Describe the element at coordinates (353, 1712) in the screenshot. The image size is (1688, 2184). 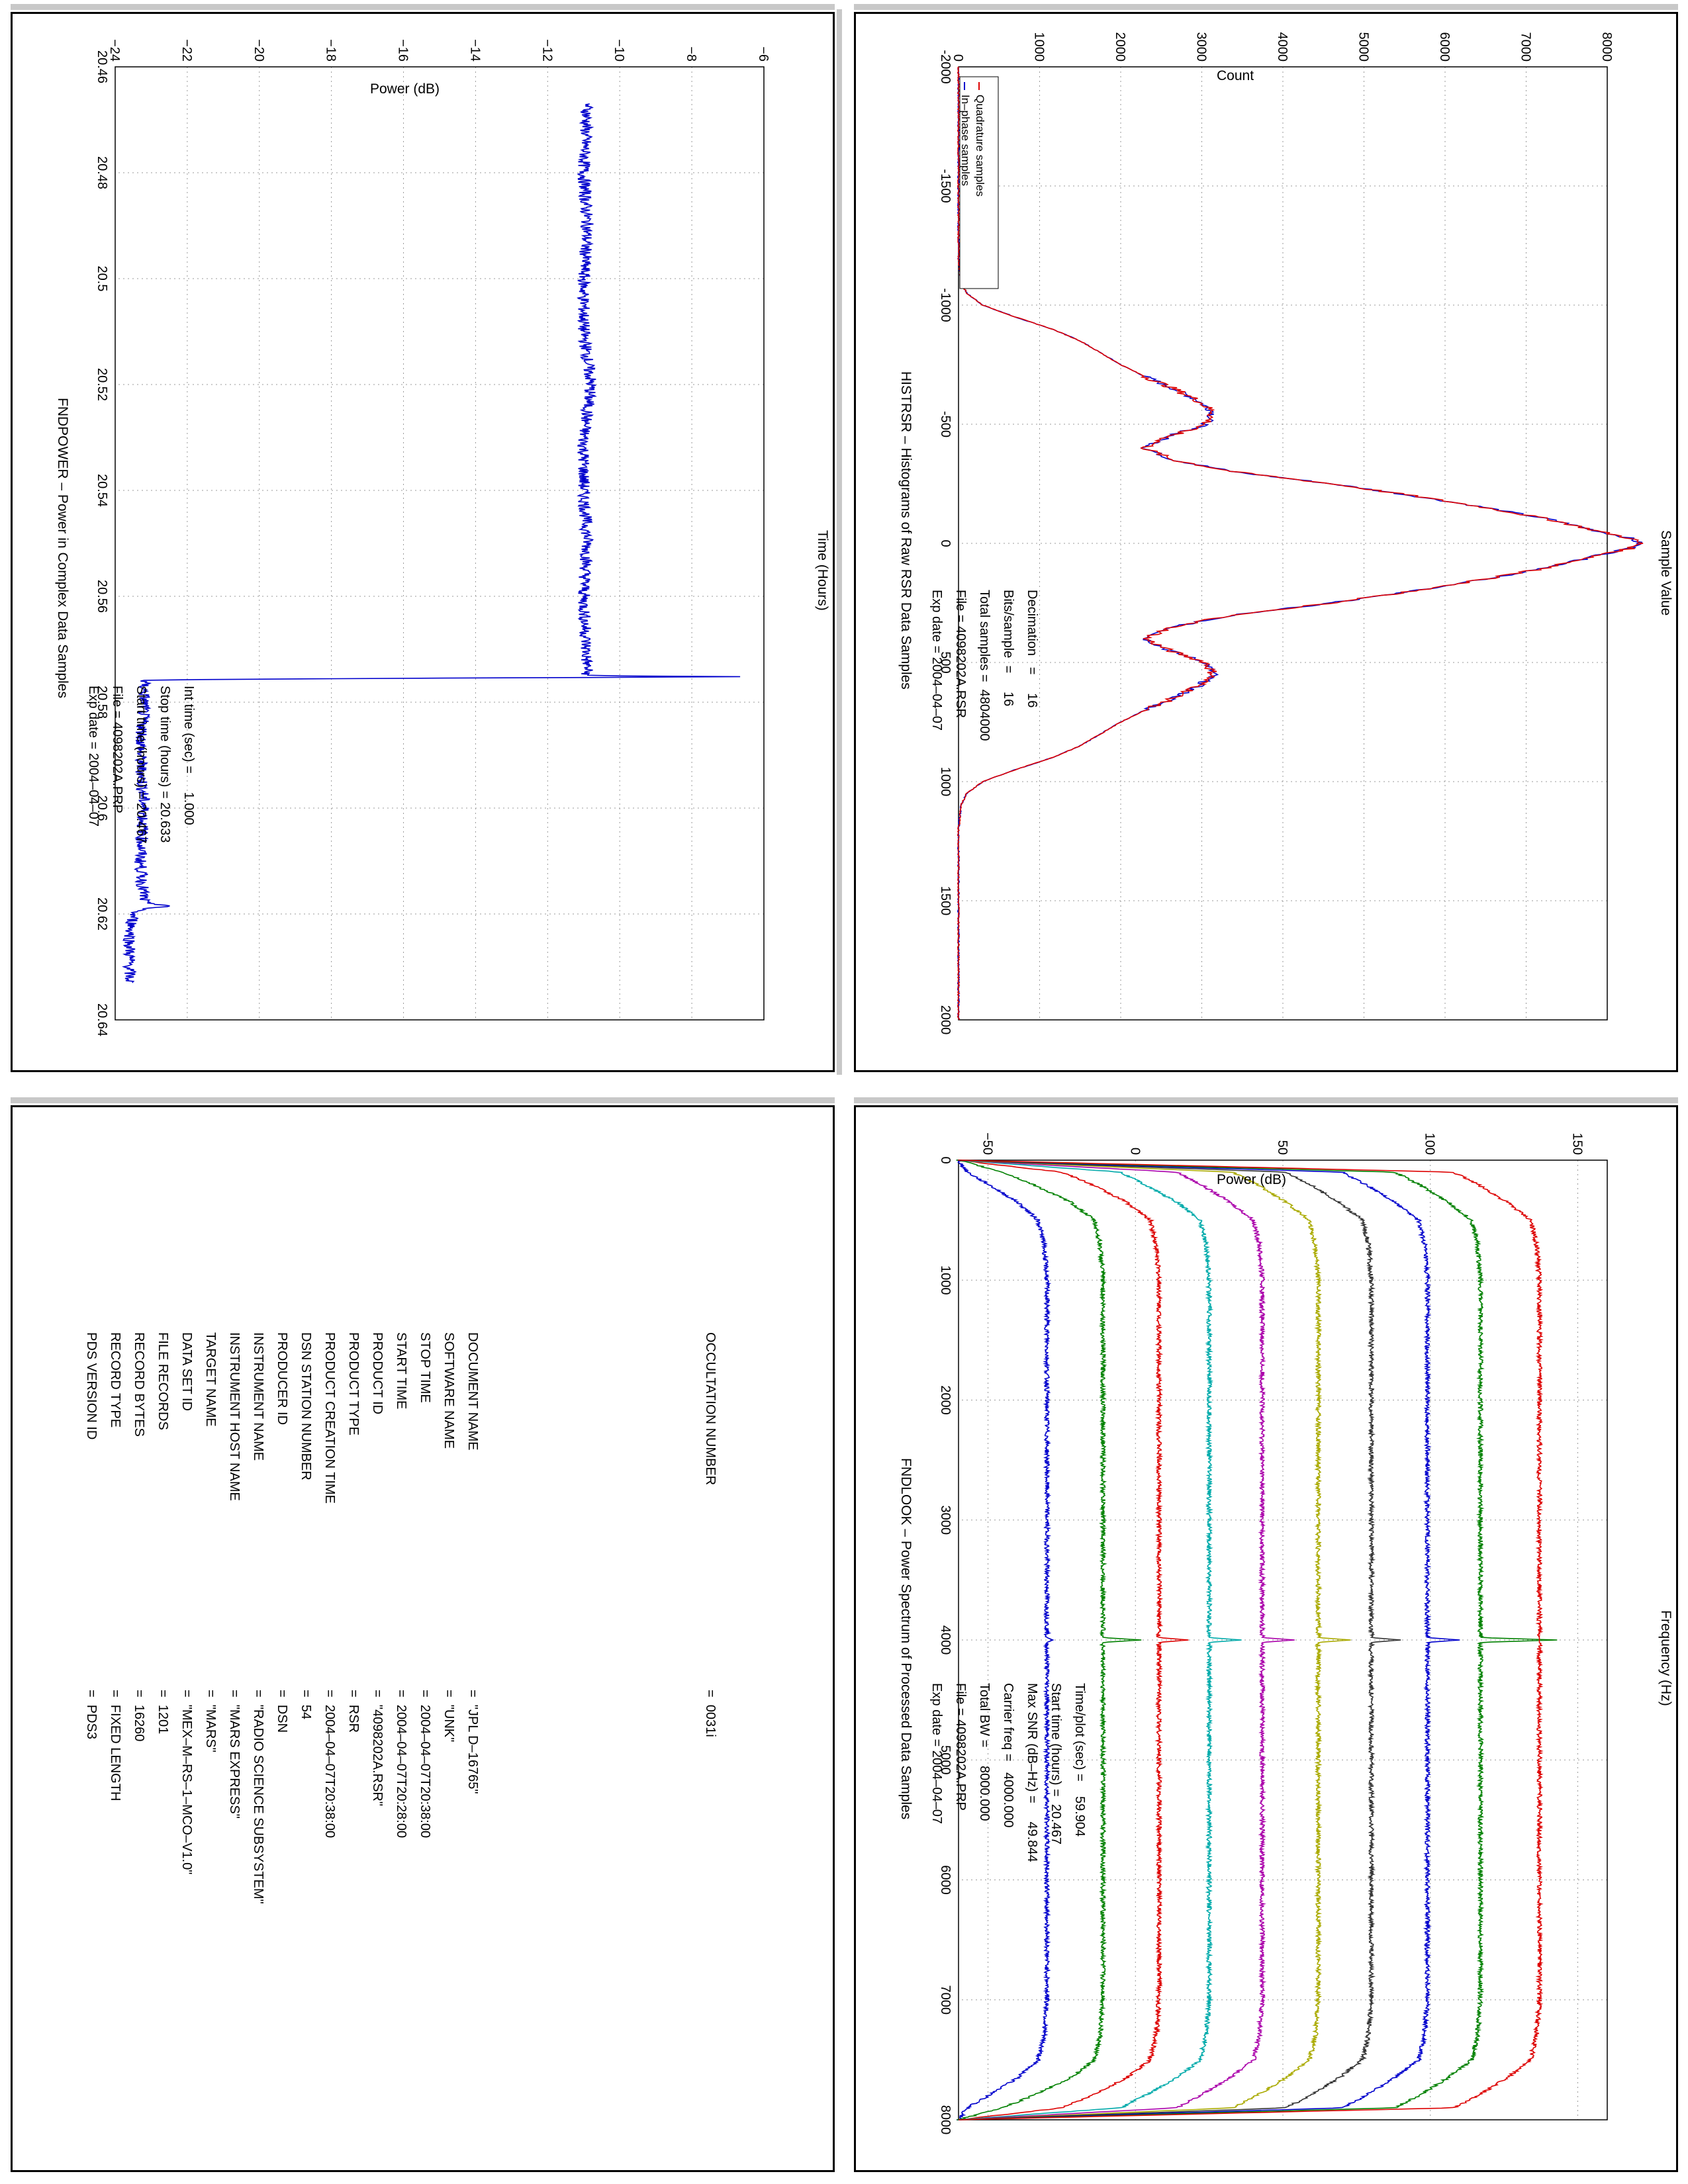
I see `label-value: = RSR` at that location.